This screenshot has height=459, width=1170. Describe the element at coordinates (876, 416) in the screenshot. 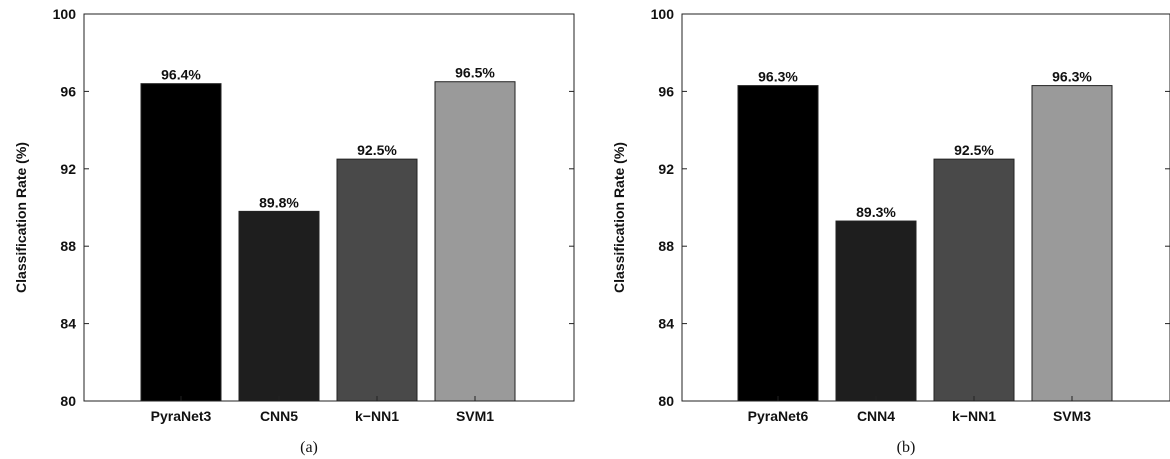

I see `x-tick-label: CNN4` at that location.